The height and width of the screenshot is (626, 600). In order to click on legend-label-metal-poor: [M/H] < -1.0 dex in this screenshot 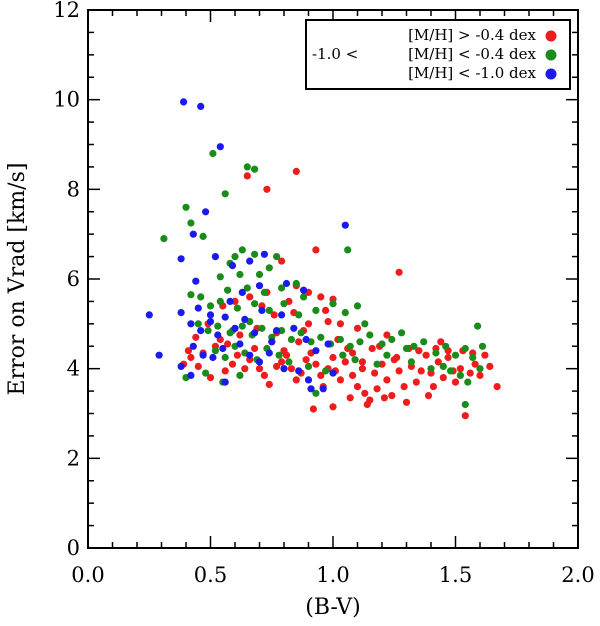, I will do `click(472, 73)`.